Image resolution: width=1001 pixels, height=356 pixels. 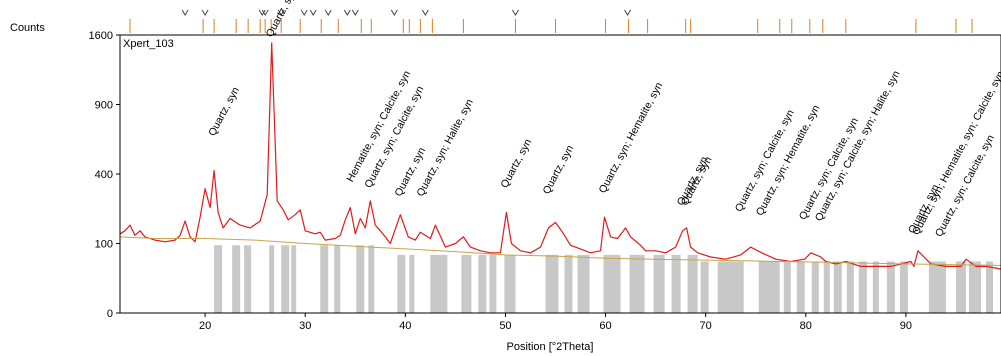 I want to click on series-line, so click(x=560, y=251).